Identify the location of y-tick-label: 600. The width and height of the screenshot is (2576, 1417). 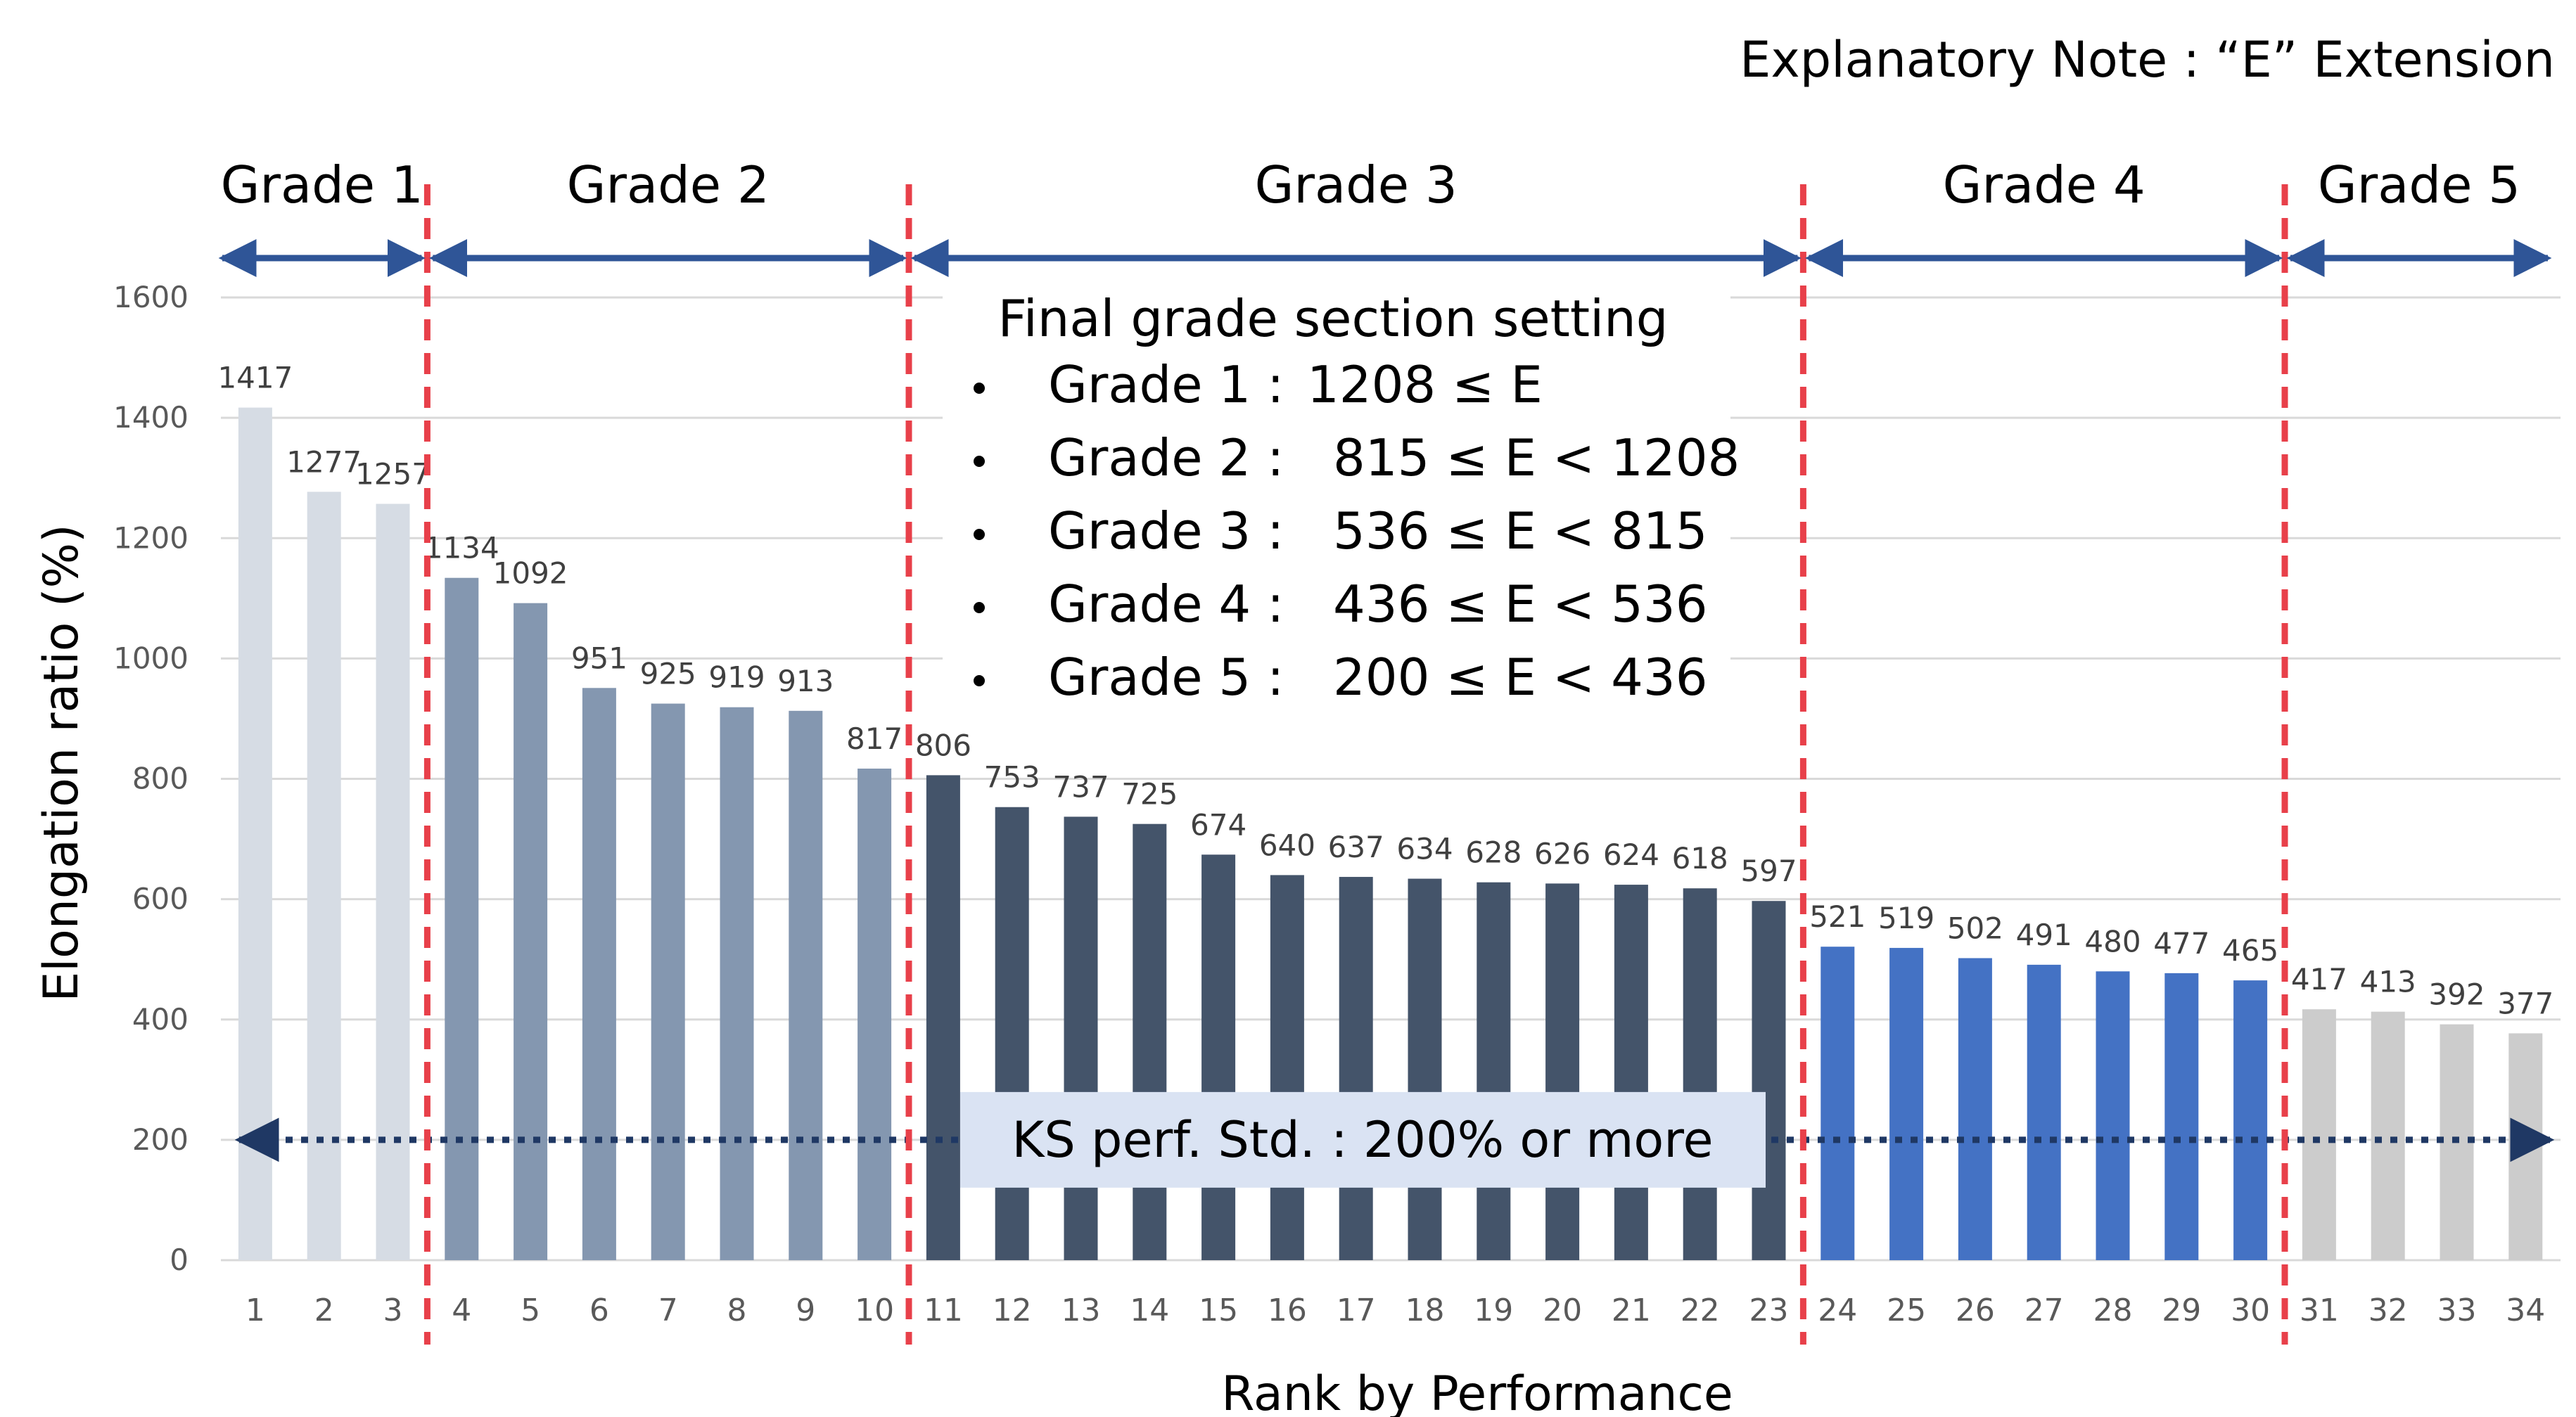
(160, 899).